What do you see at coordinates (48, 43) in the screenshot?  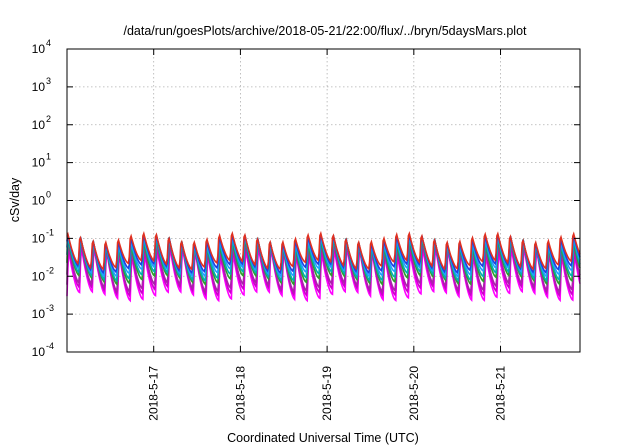 I see `y-tick-exponent: 4` at bounding box center [48, 43].